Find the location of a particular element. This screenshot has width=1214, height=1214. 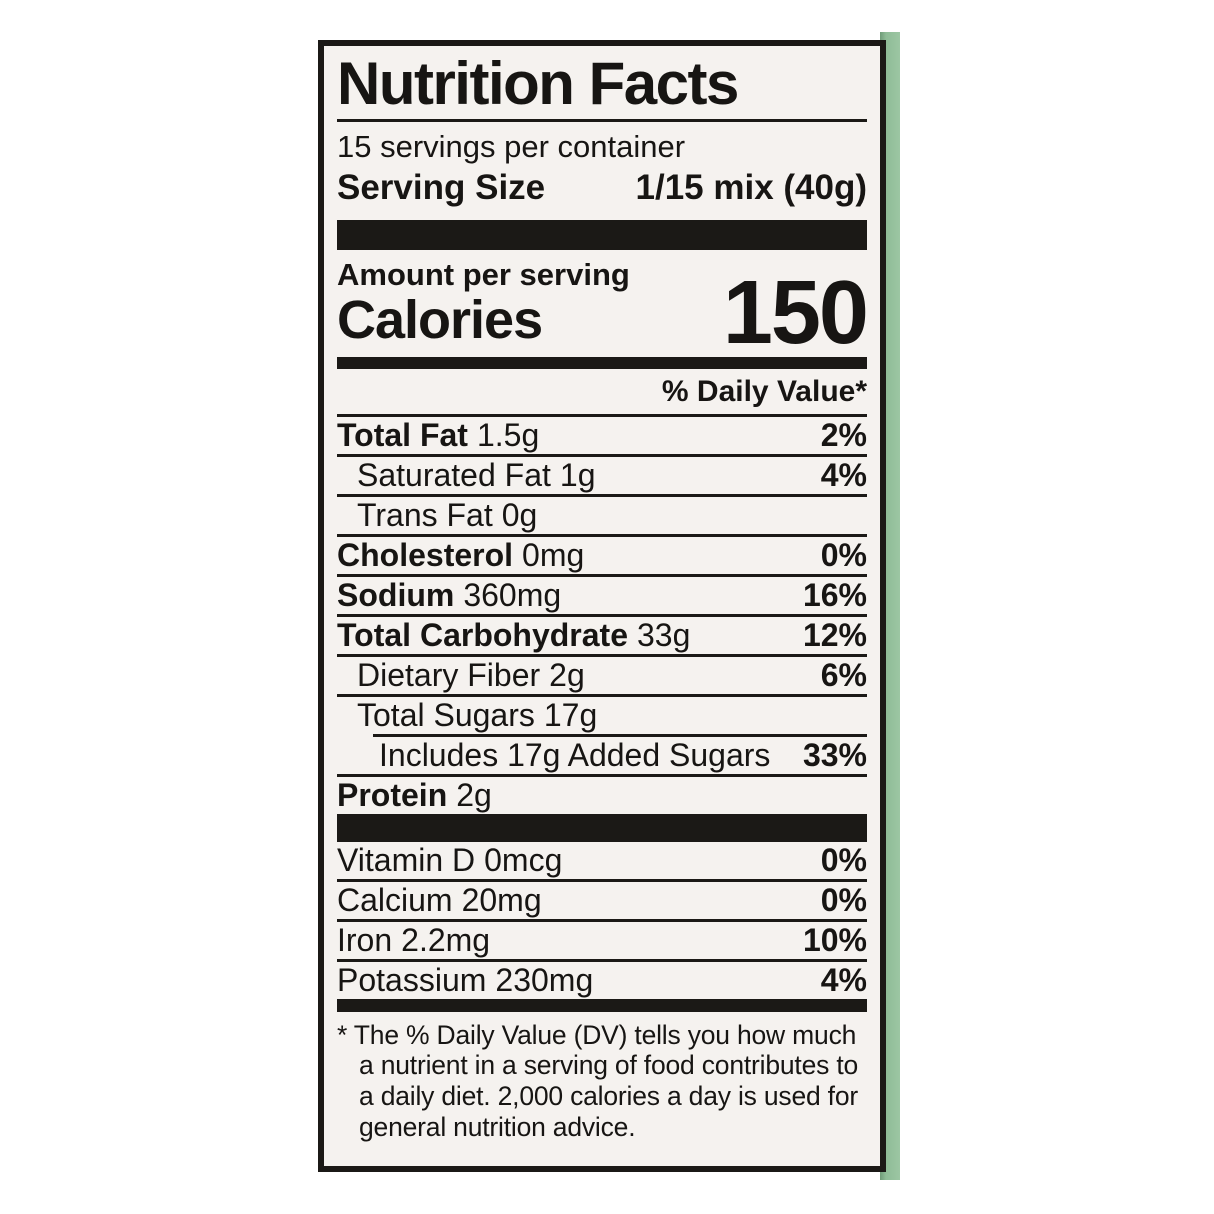

daily-value-header: % Daily Value* is located at coordinates (602, 396).